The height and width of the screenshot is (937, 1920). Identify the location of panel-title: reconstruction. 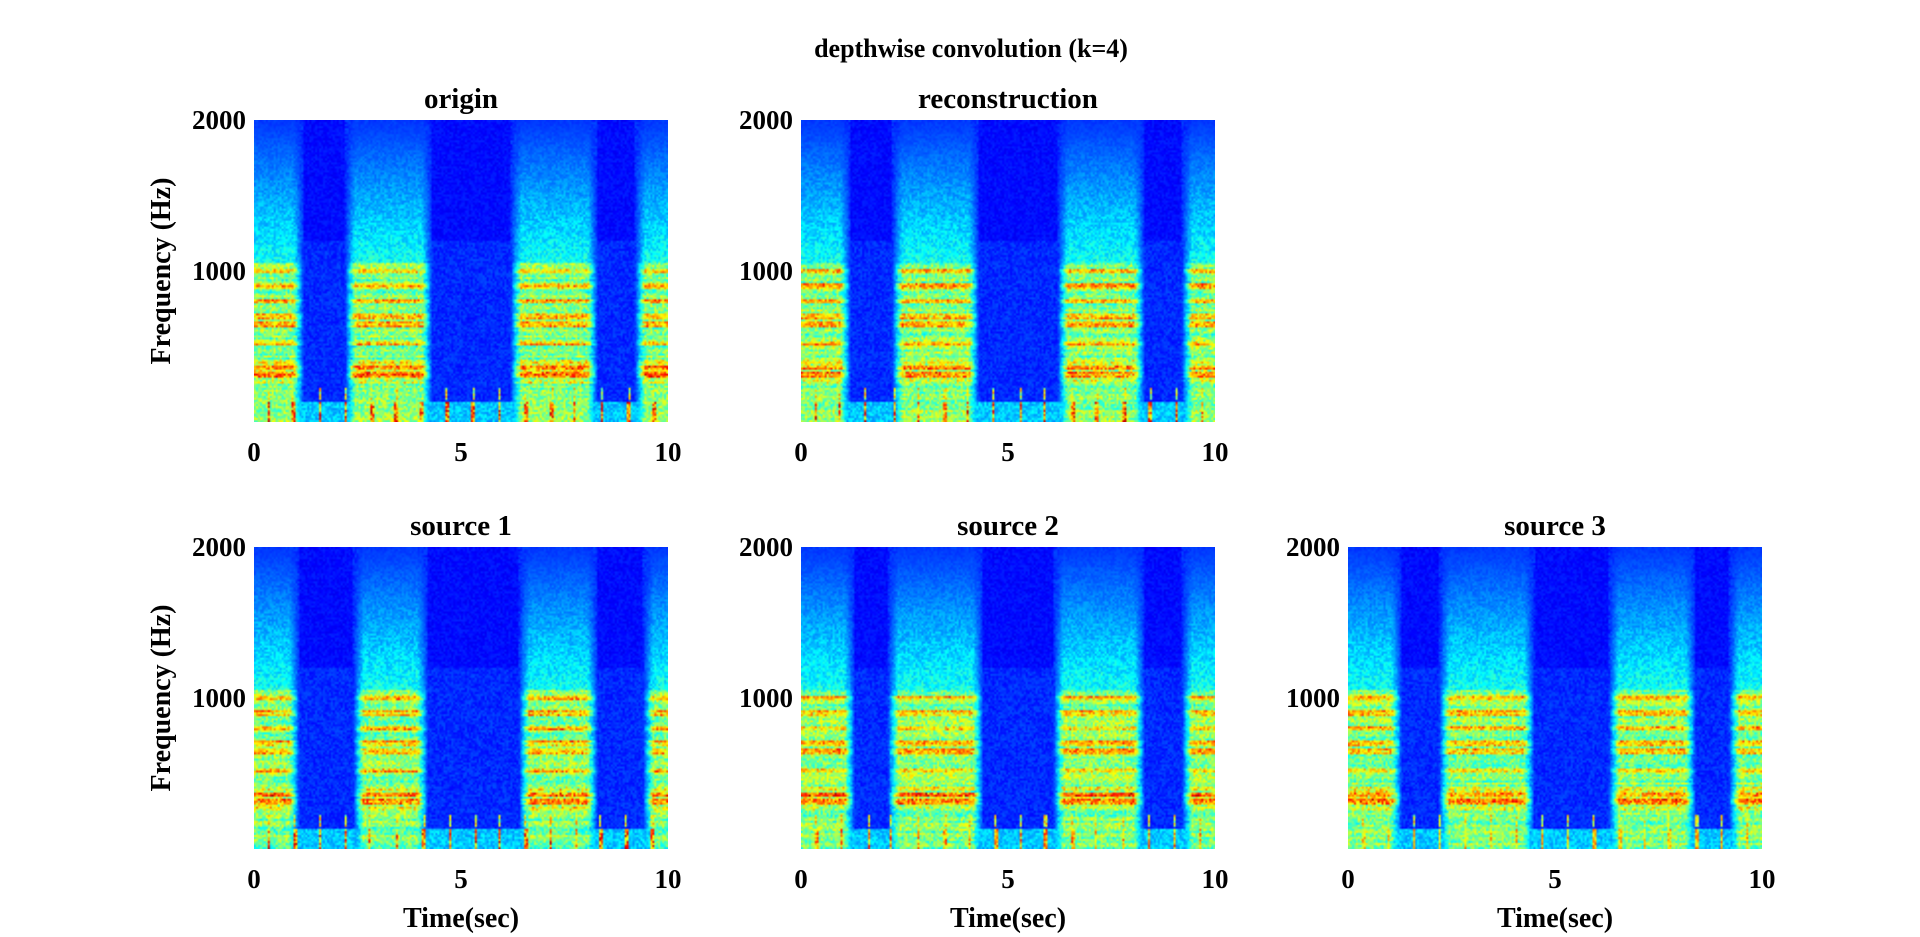
(1008, 99).